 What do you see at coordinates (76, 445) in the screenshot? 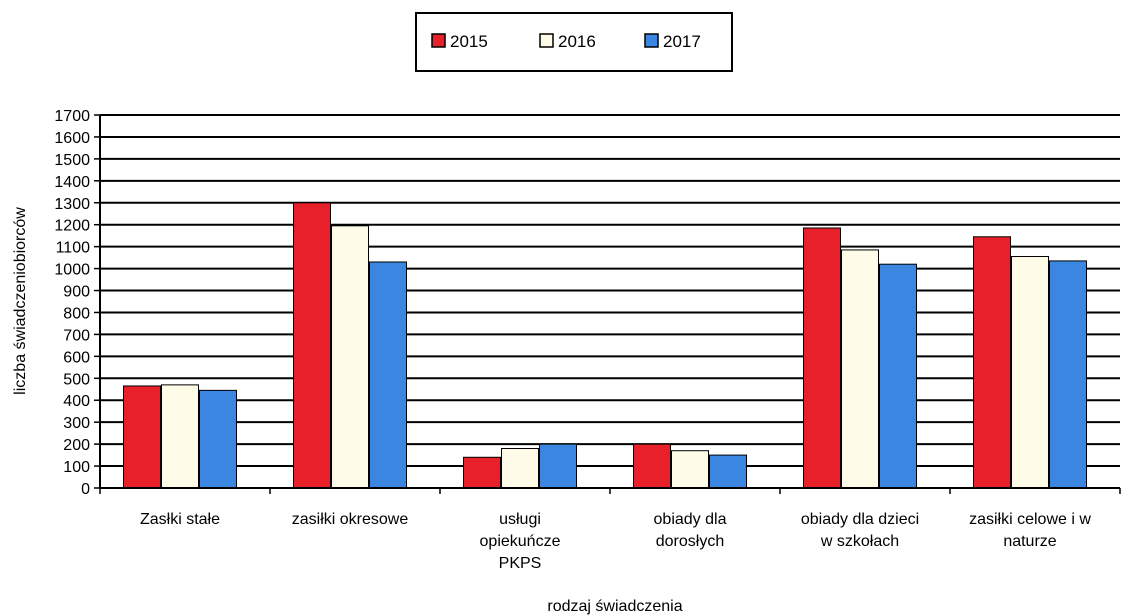
I see `y-tick-label: 200` at bounding box center [76, 445].